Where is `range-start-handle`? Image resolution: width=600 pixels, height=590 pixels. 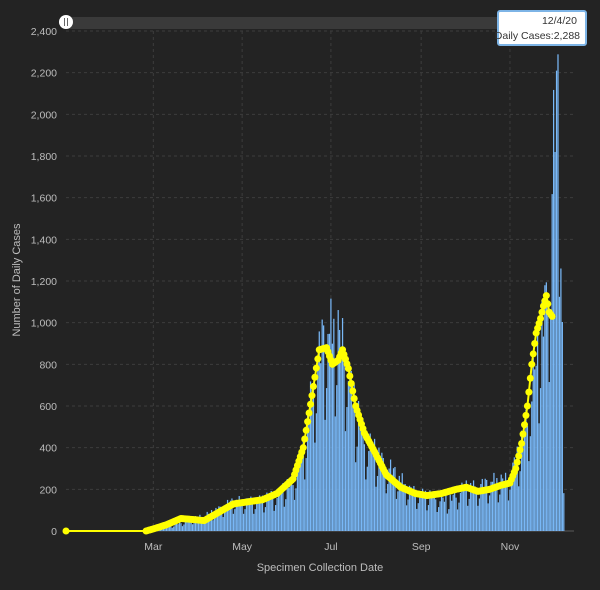
range-start-handle is located at coordinates (66, 22).